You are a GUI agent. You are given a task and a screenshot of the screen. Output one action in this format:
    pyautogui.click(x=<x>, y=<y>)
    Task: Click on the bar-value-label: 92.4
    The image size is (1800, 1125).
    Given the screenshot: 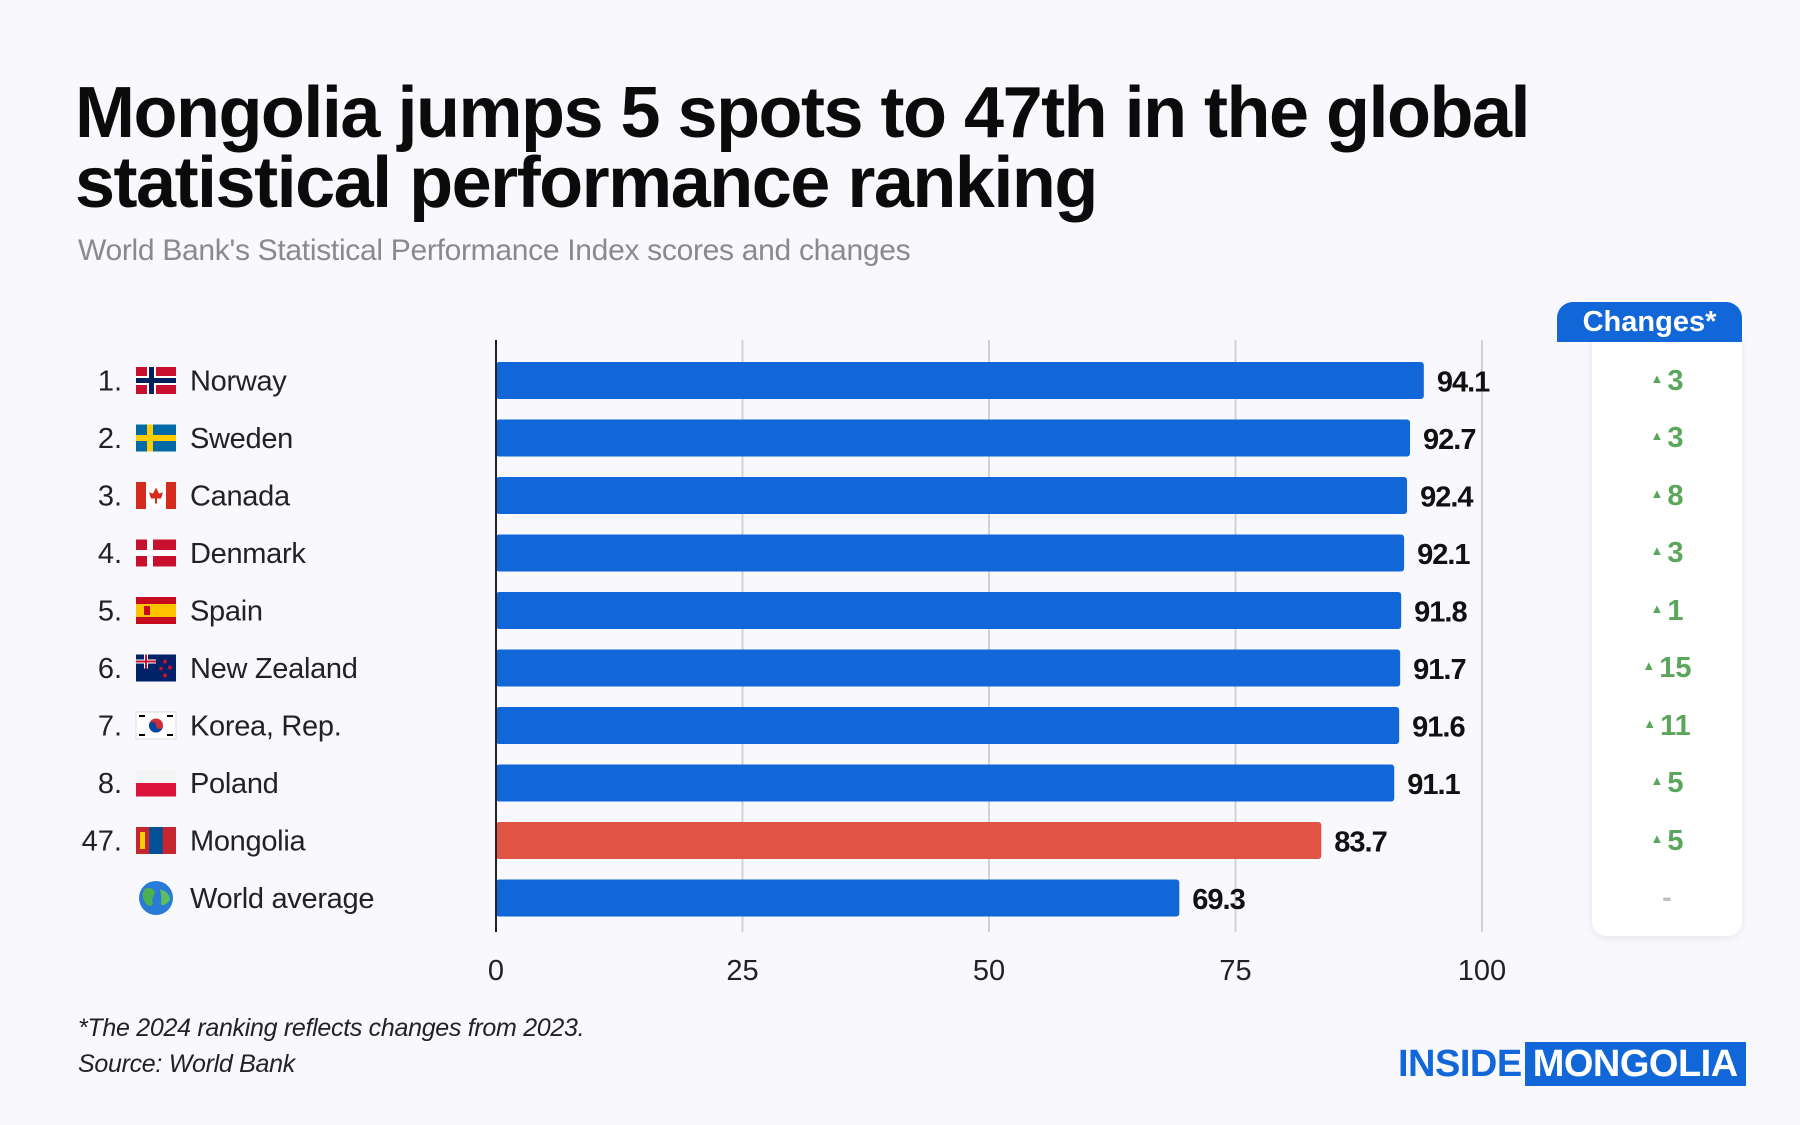 What is the action you would take?
    pyautogui.click(x=1446, y=498)
    